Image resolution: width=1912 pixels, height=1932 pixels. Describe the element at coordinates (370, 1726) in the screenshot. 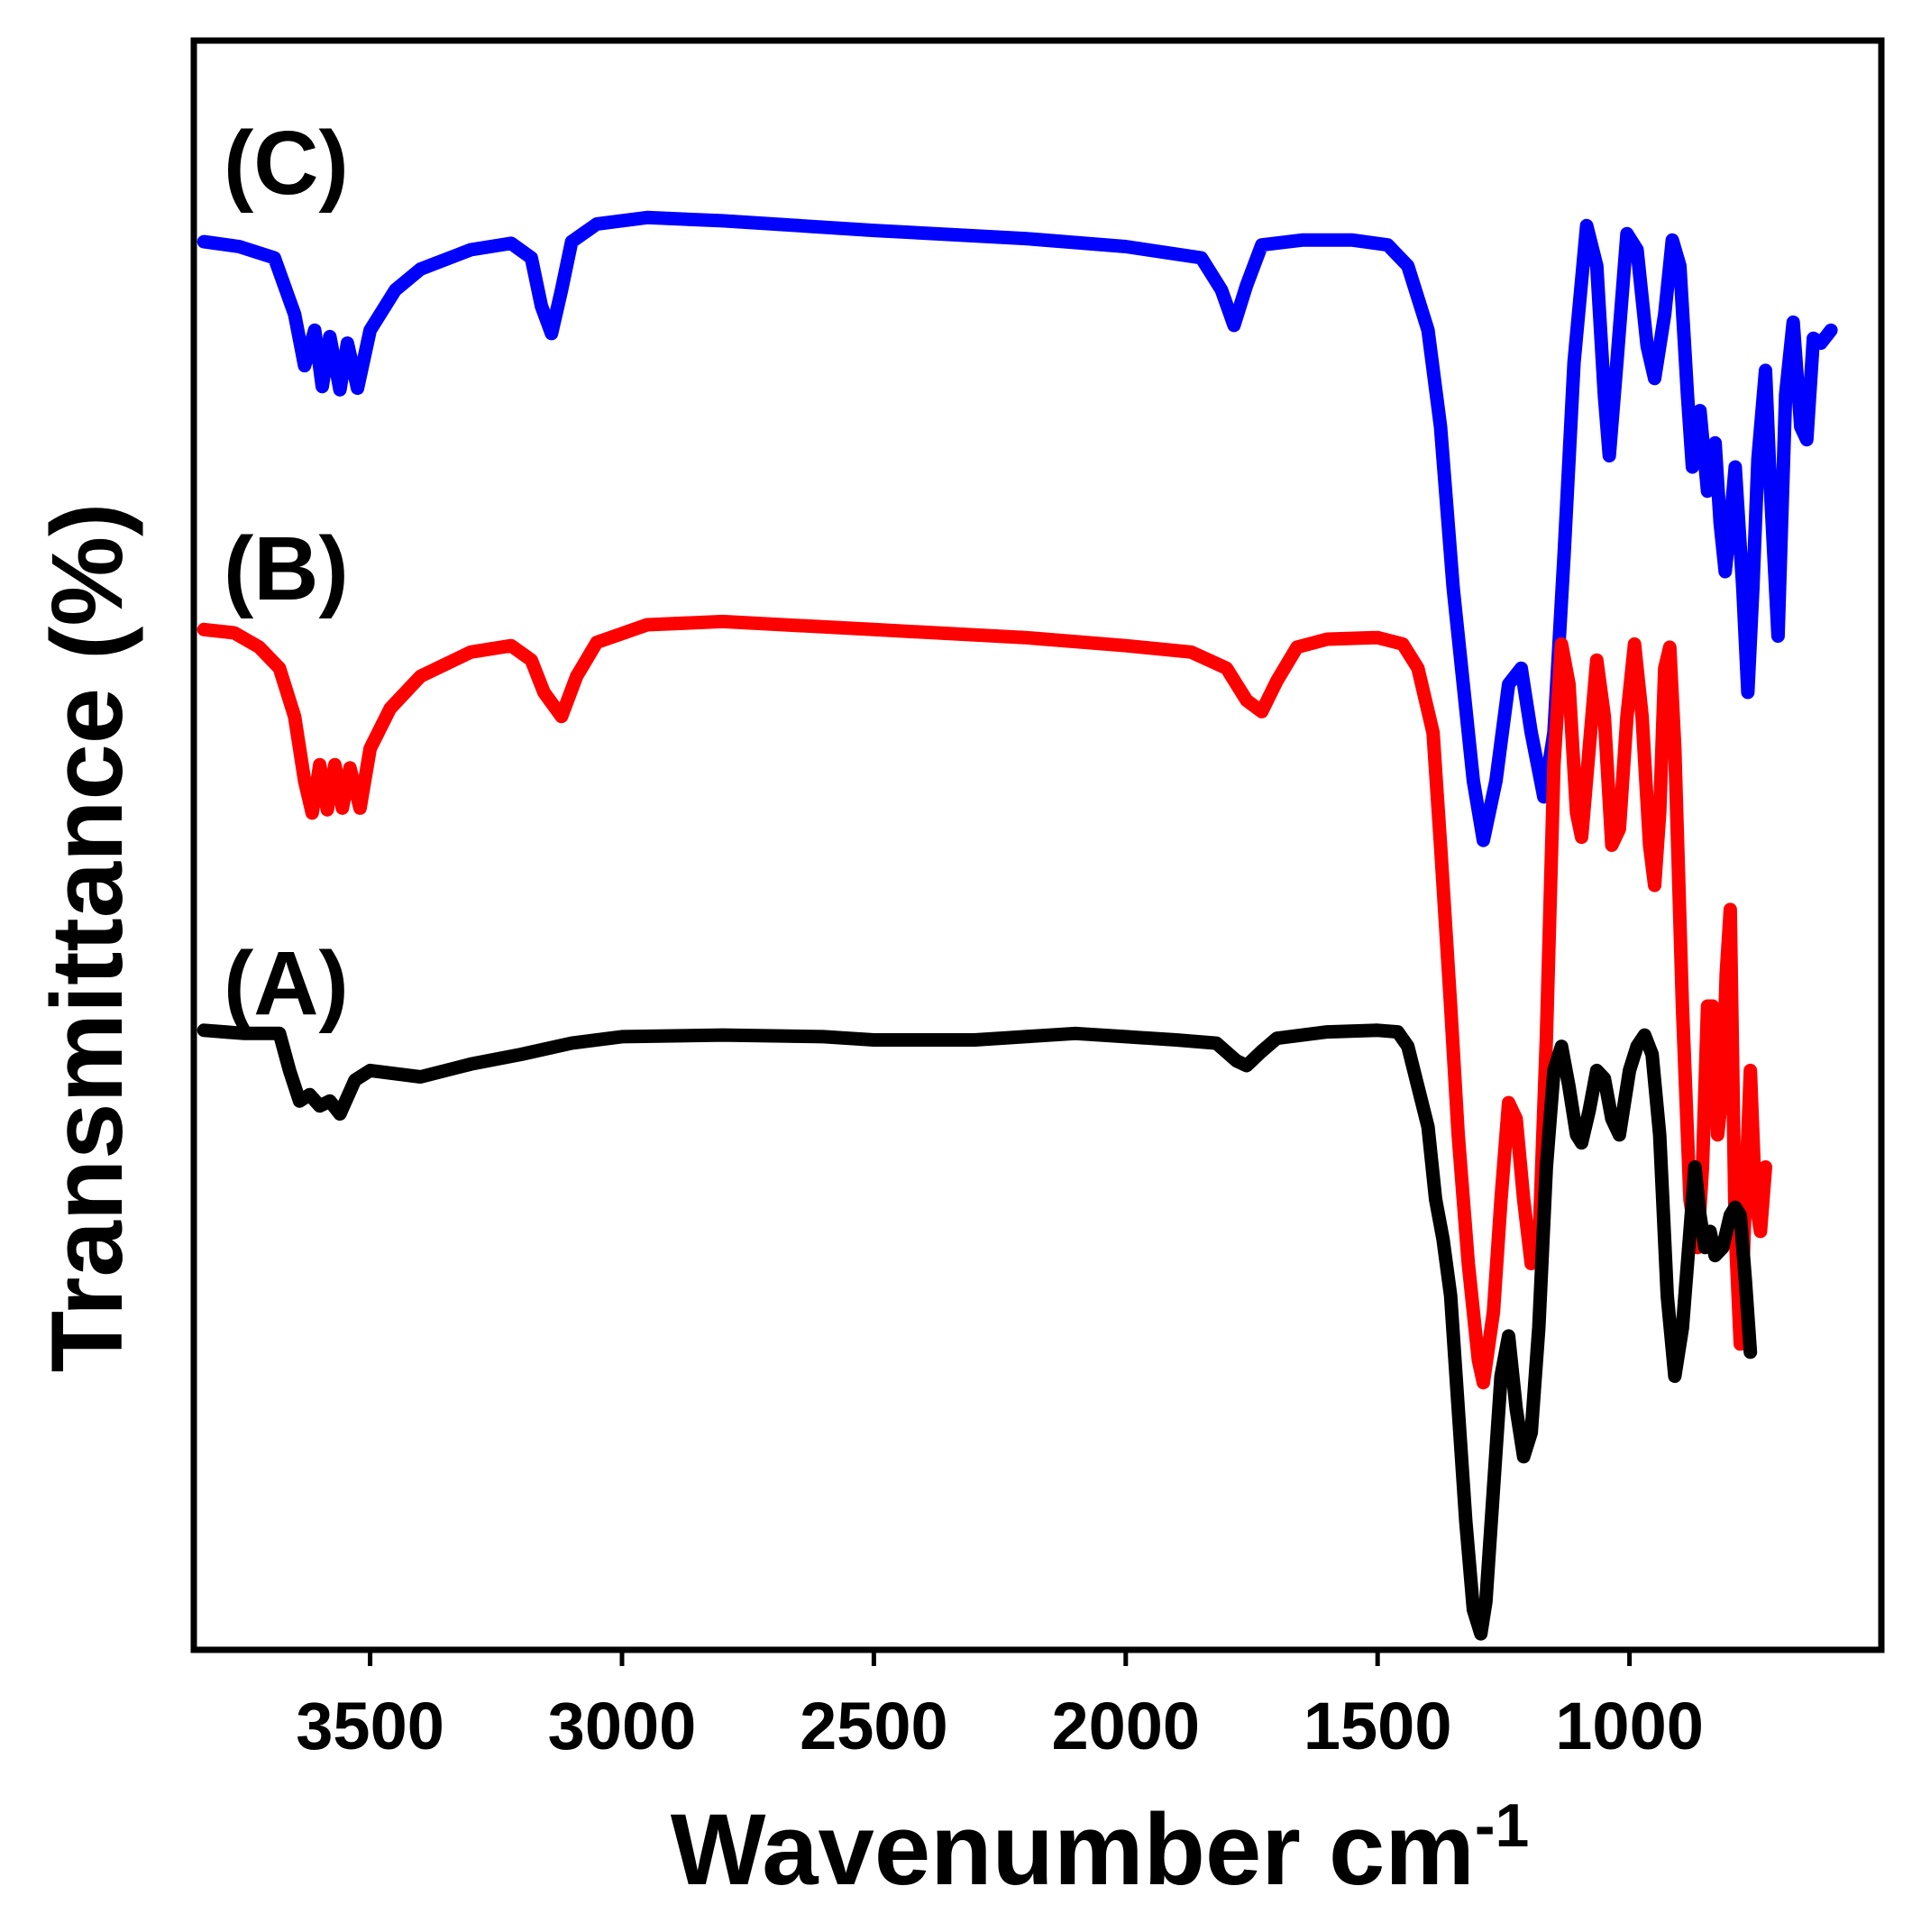

I see `x-tick-label: 3500` at that location.